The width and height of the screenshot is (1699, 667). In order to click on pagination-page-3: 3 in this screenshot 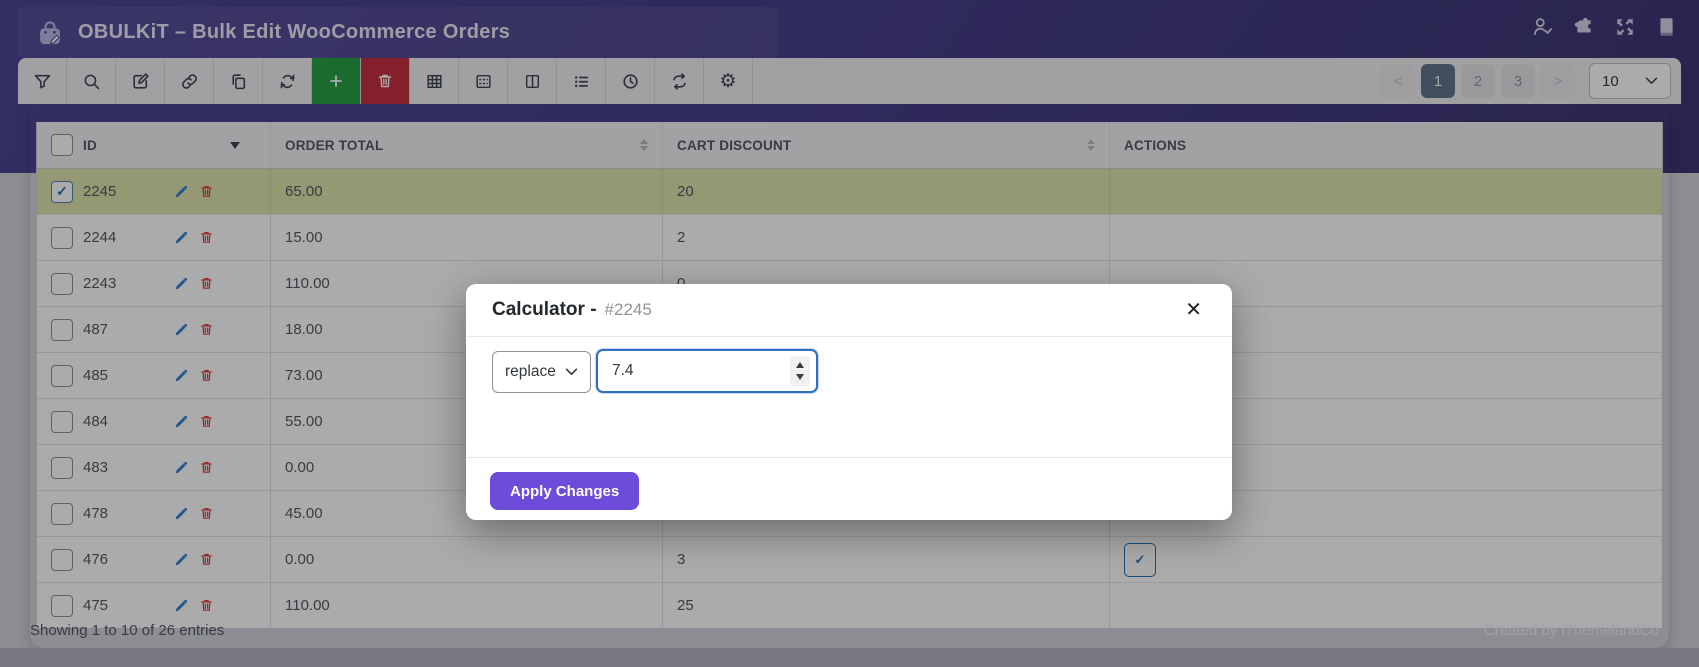, I will do `click(1518, 81)`.